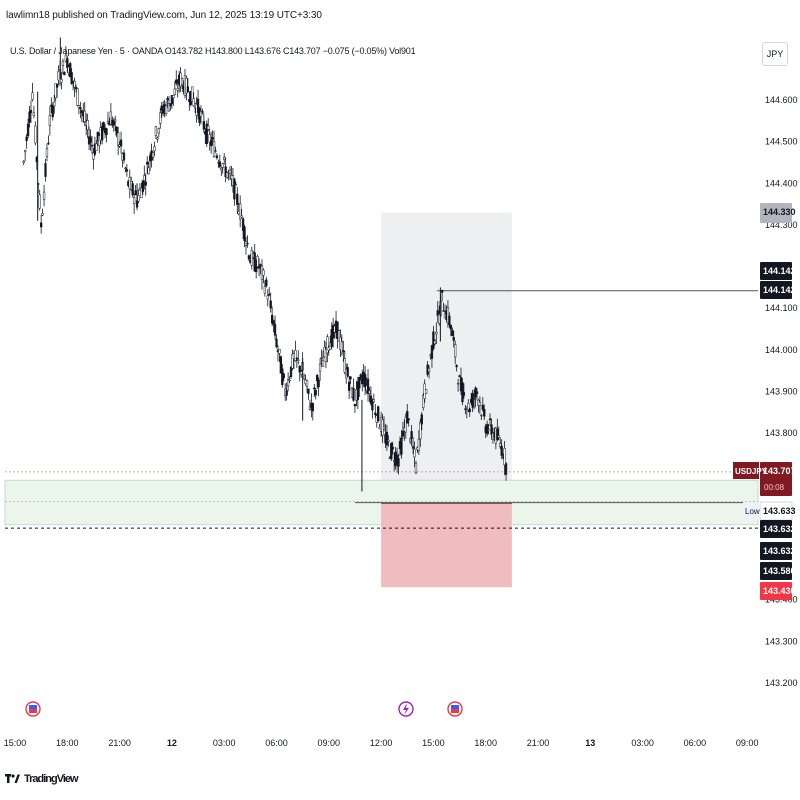 The width and height of the screenshot is (800, 800). Describe the element at coordinates (775, 54) in the screenshot. I see `currency-button: JPY` at that location.